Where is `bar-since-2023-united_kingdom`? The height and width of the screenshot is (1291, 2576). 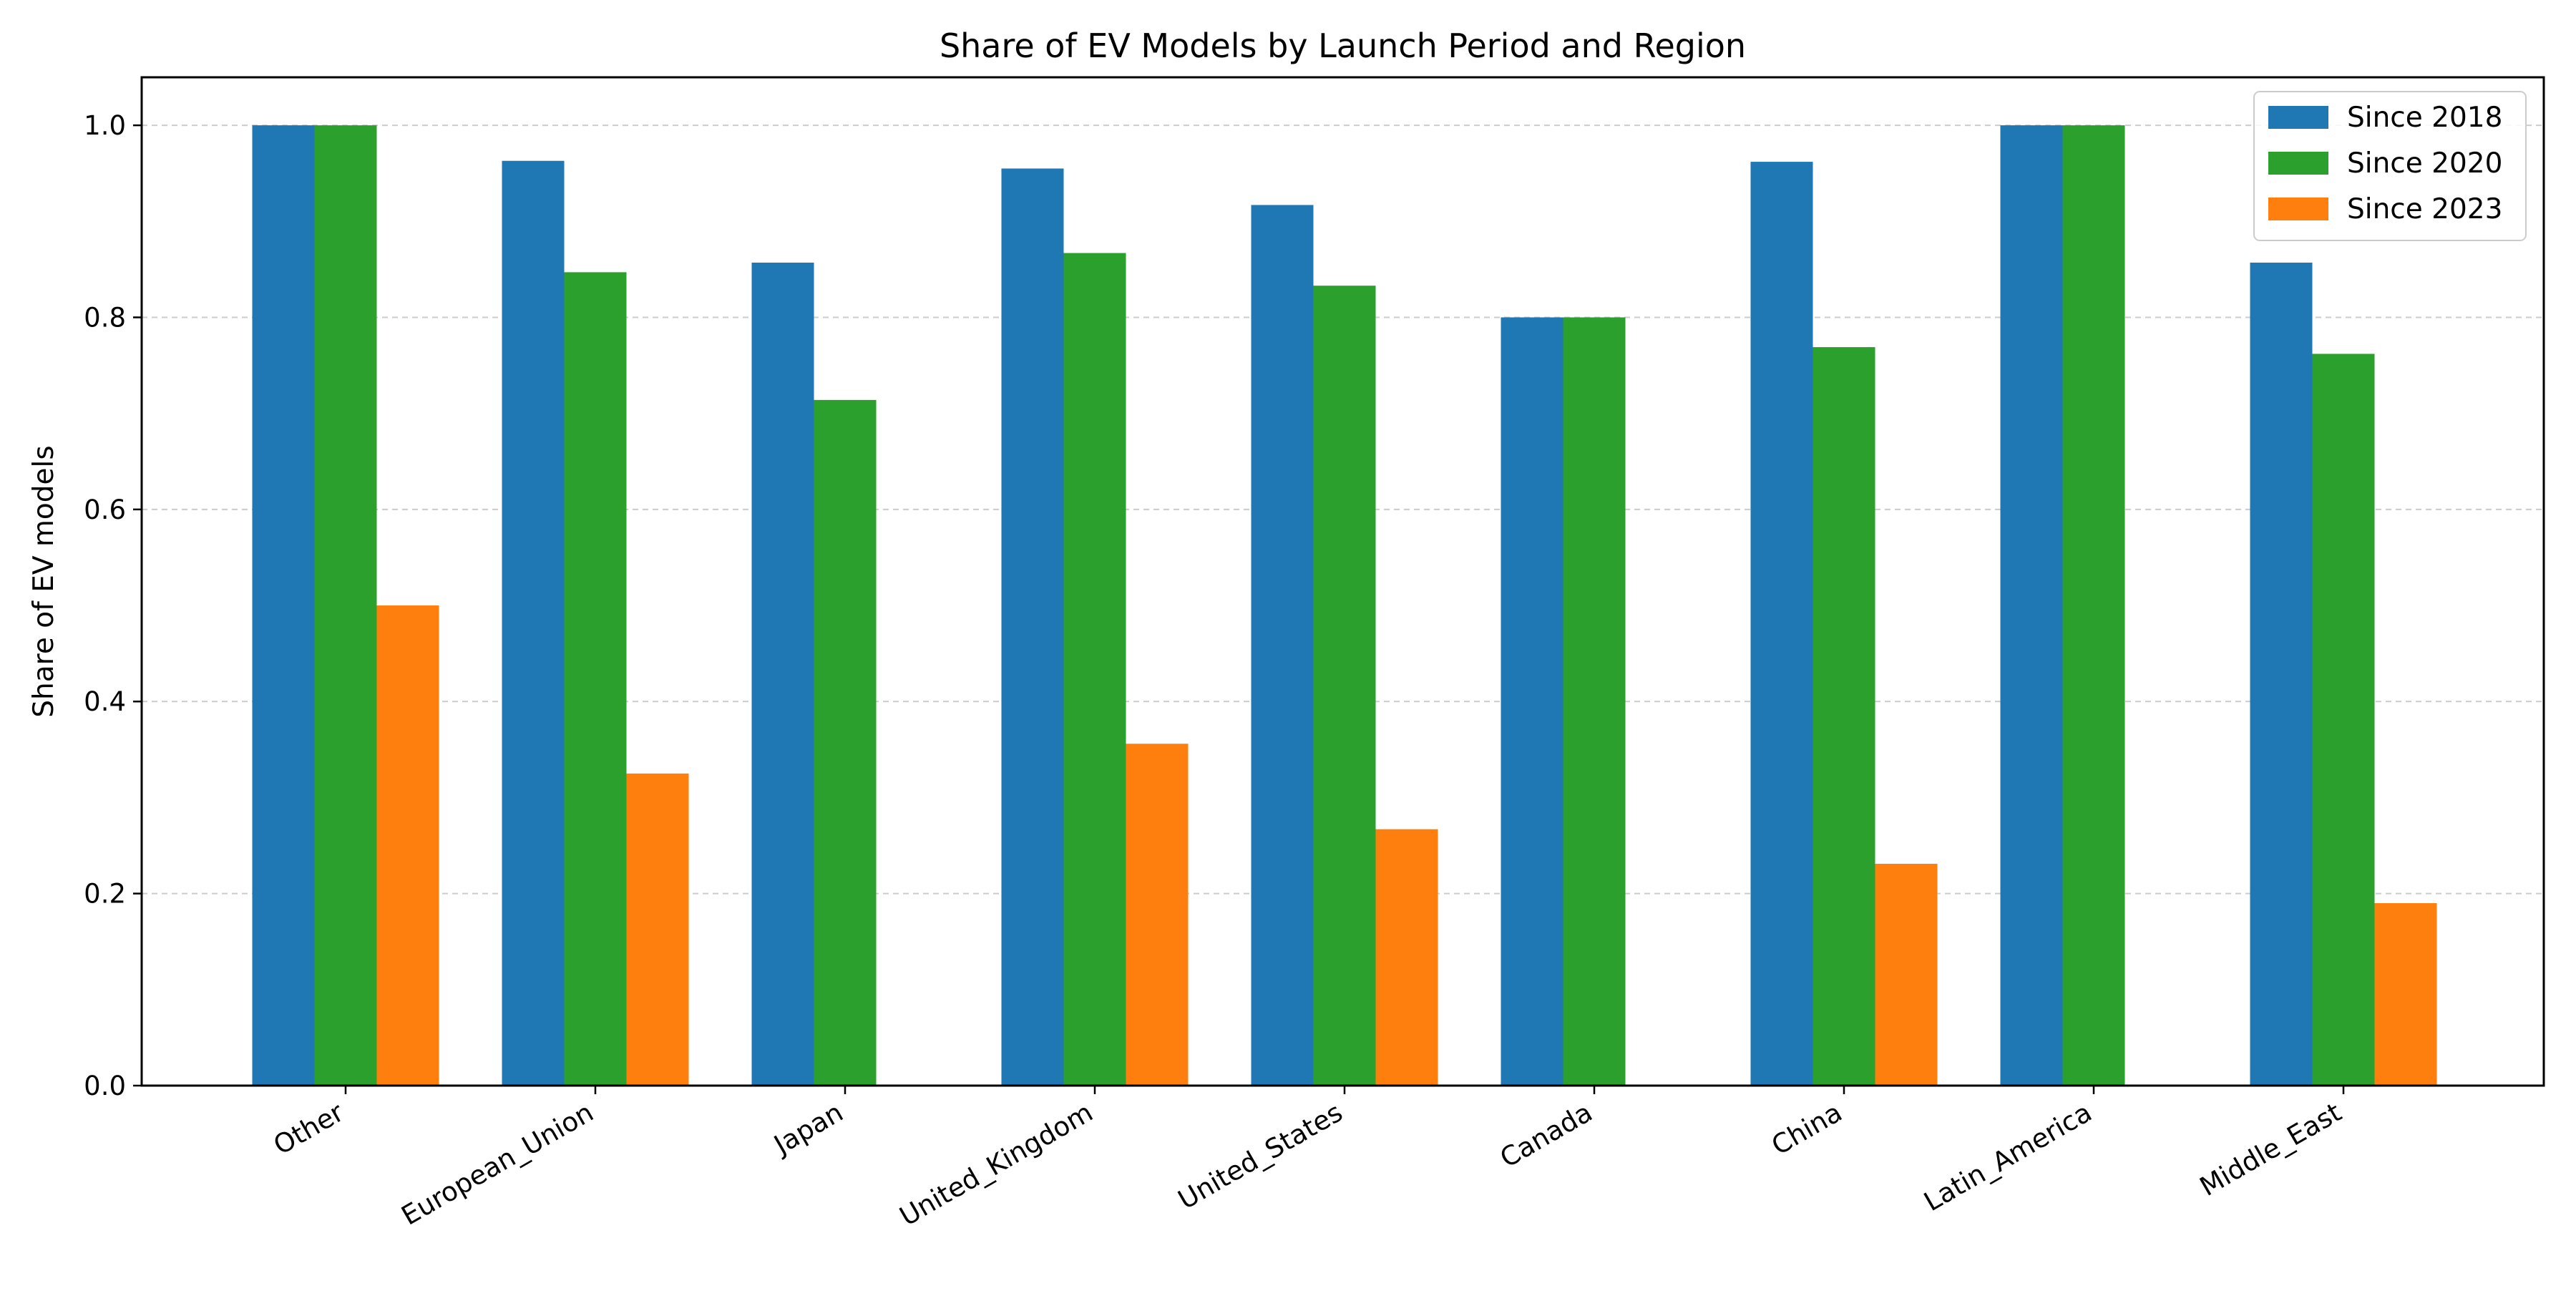 bar-since-2023-united_kingdom is located at coordinates (1157, 915).